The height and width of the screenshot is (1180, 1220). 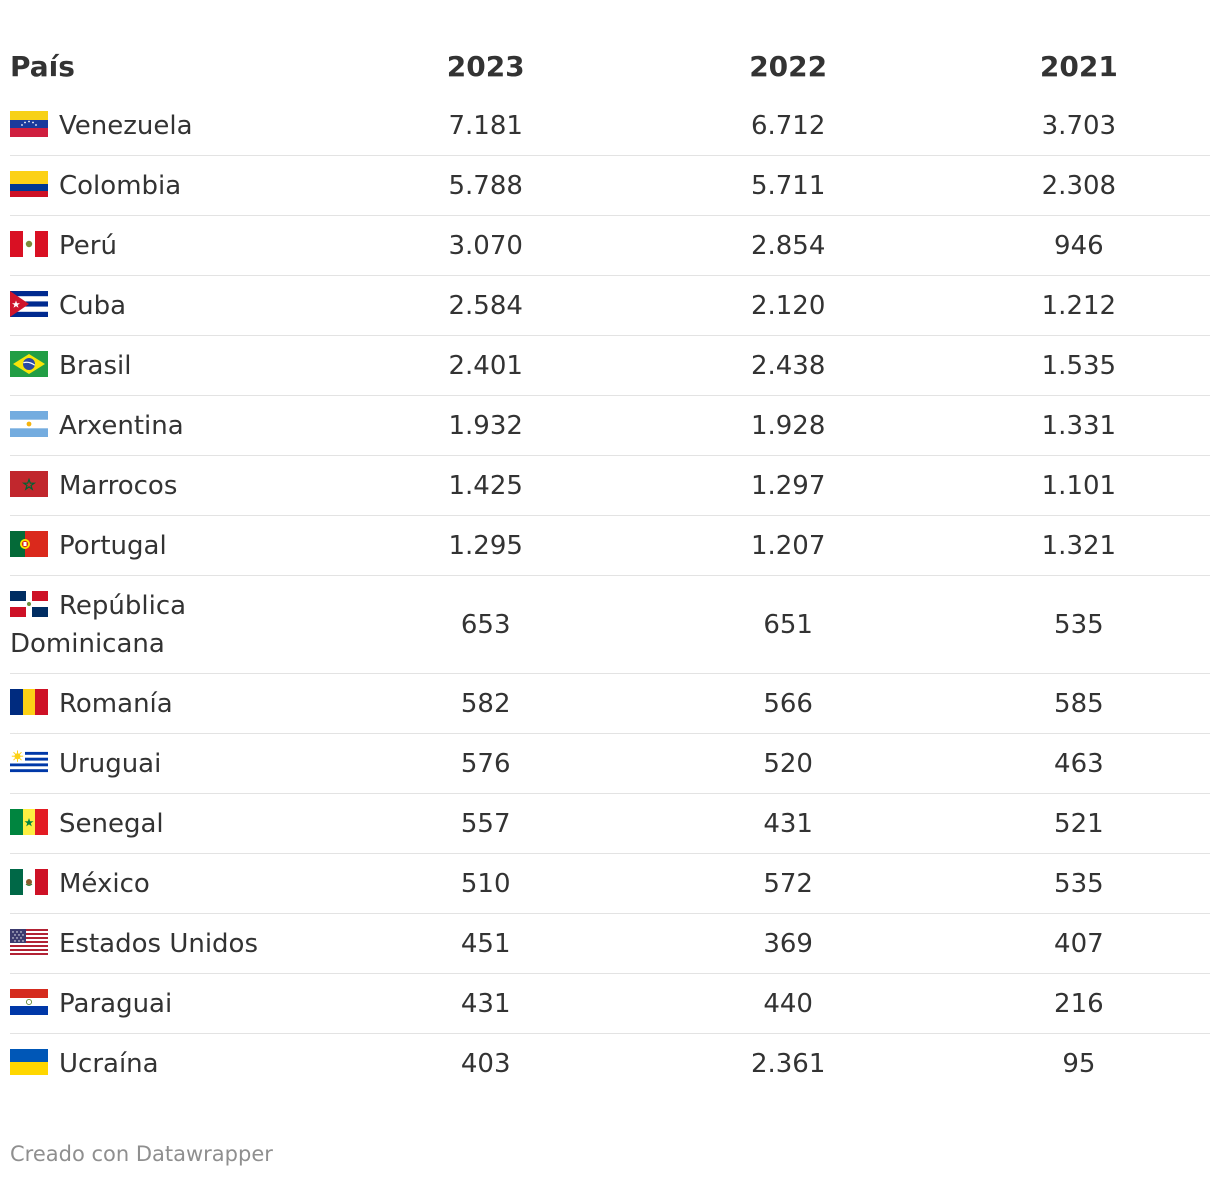 I want to click on table-row: Uruguai 576 520 463, so click(x=610, y=764).